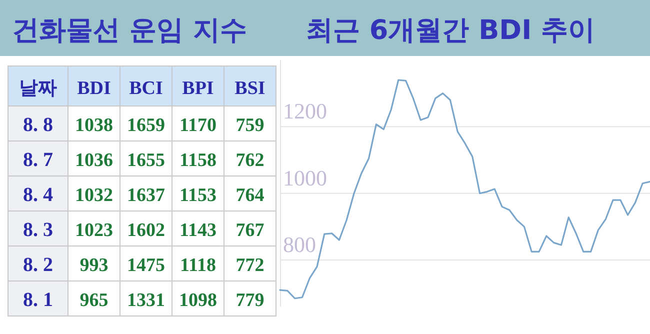 The height and width of the screenshot is (334, 650). Describe the element at coordinates (198, 88) in the screenshot. I see `x-tick-label: BPI` at that location.